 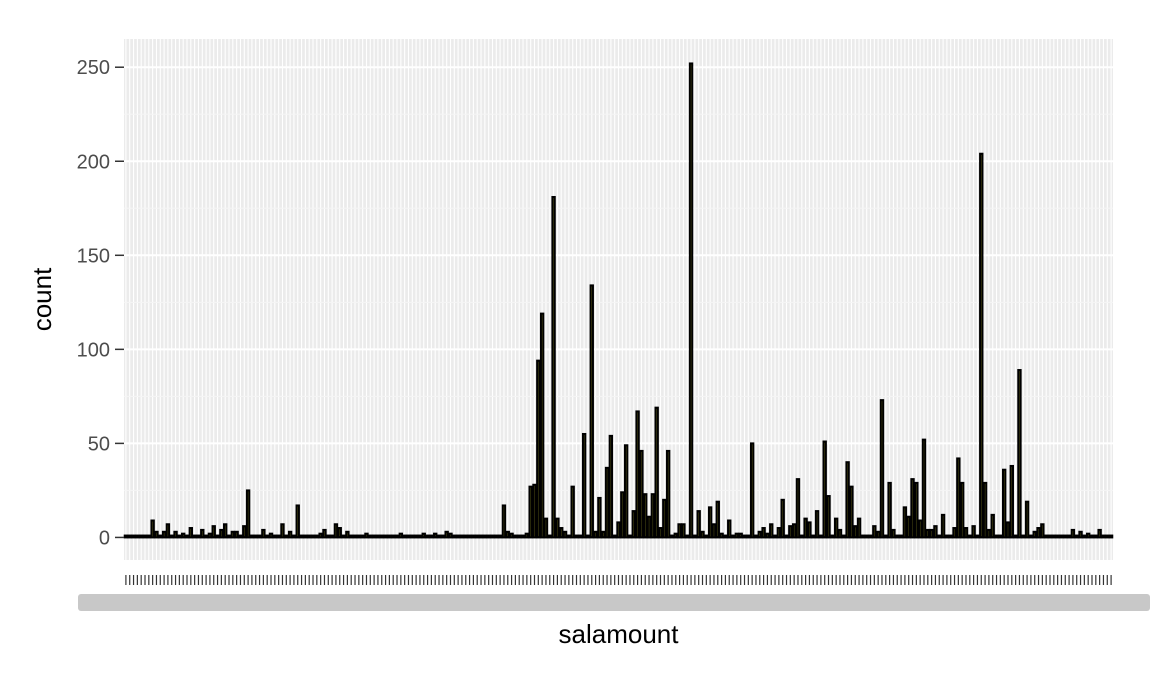 What do you see at coordinates (42, 299) in the screenshot?
I see `y-axis-title: count` at bounding box center [42, 299].